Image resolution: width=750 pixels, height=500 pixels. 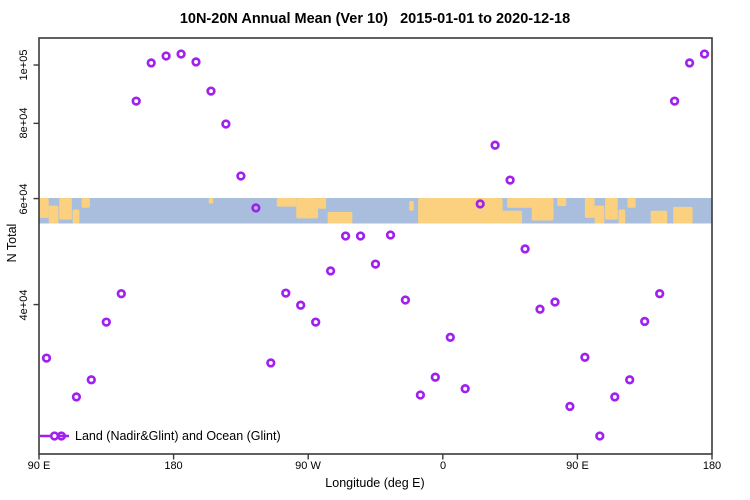 What do you see at coordinates (375, 483) in the screenshot?
I see `x-axis-label: Longitude (deg E)` at bounding box center [375, 483].